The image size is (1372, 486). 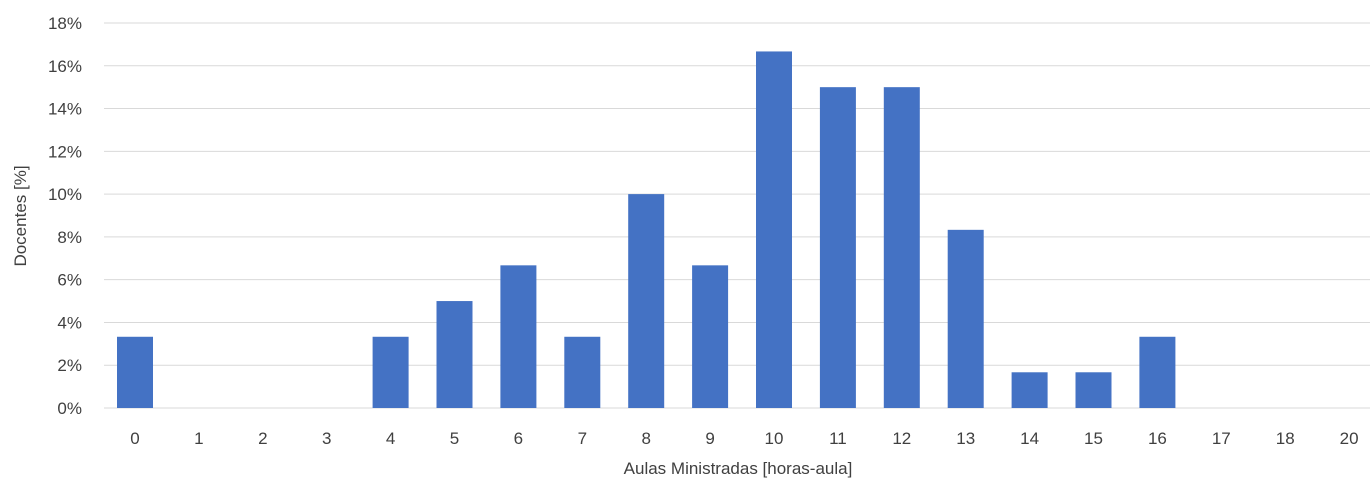 I want to click on x-tick-label: 8, so click(x=645, y=438).